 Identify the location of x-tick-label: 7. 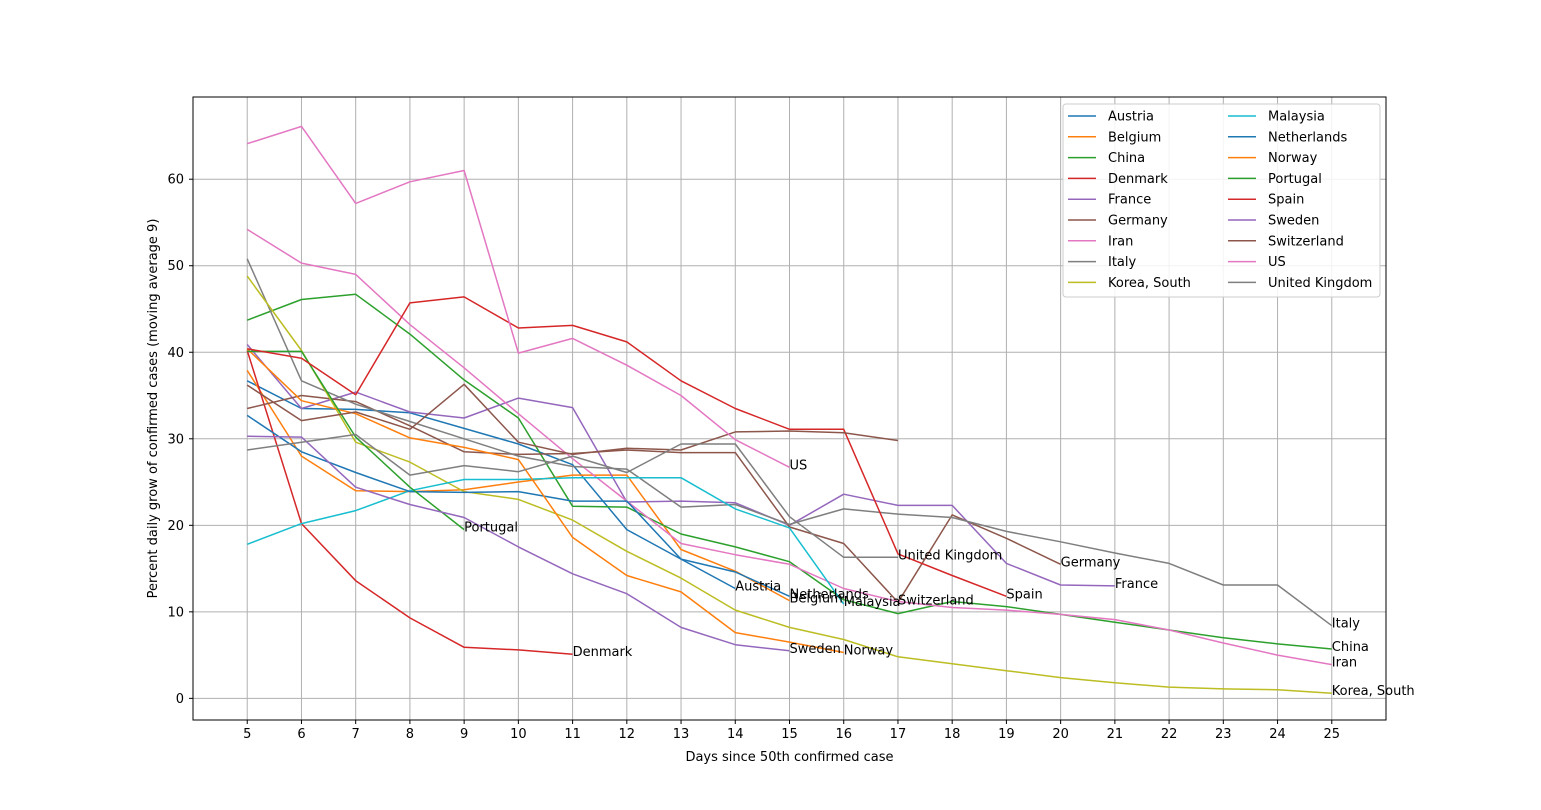
(356, 734).